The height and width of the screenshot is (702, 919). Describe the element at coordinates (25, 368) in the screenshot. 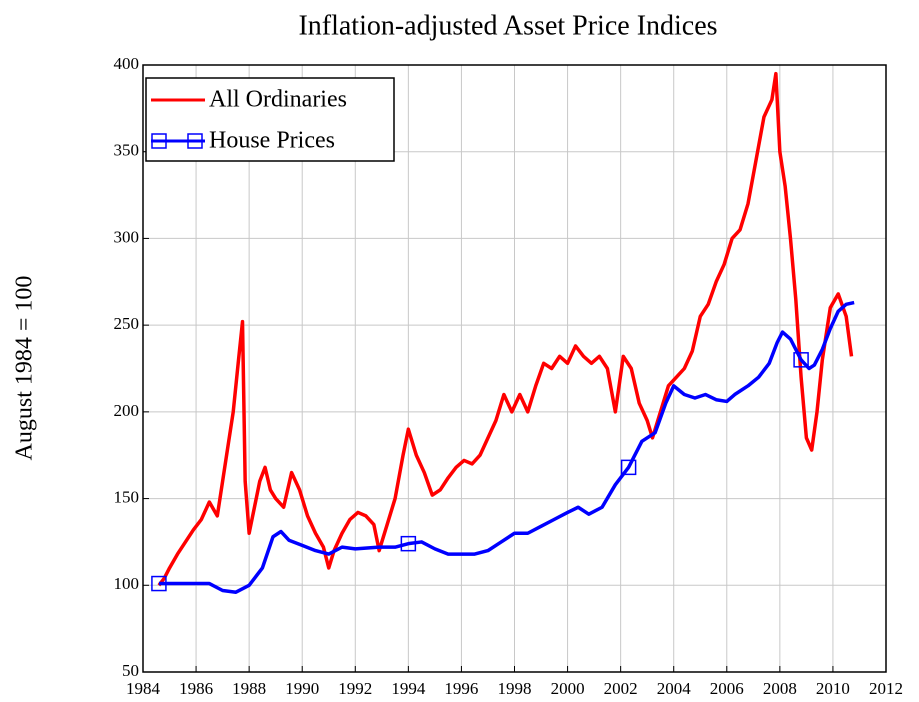

I see `y-axis-label: August 1984 = 100` at that location.